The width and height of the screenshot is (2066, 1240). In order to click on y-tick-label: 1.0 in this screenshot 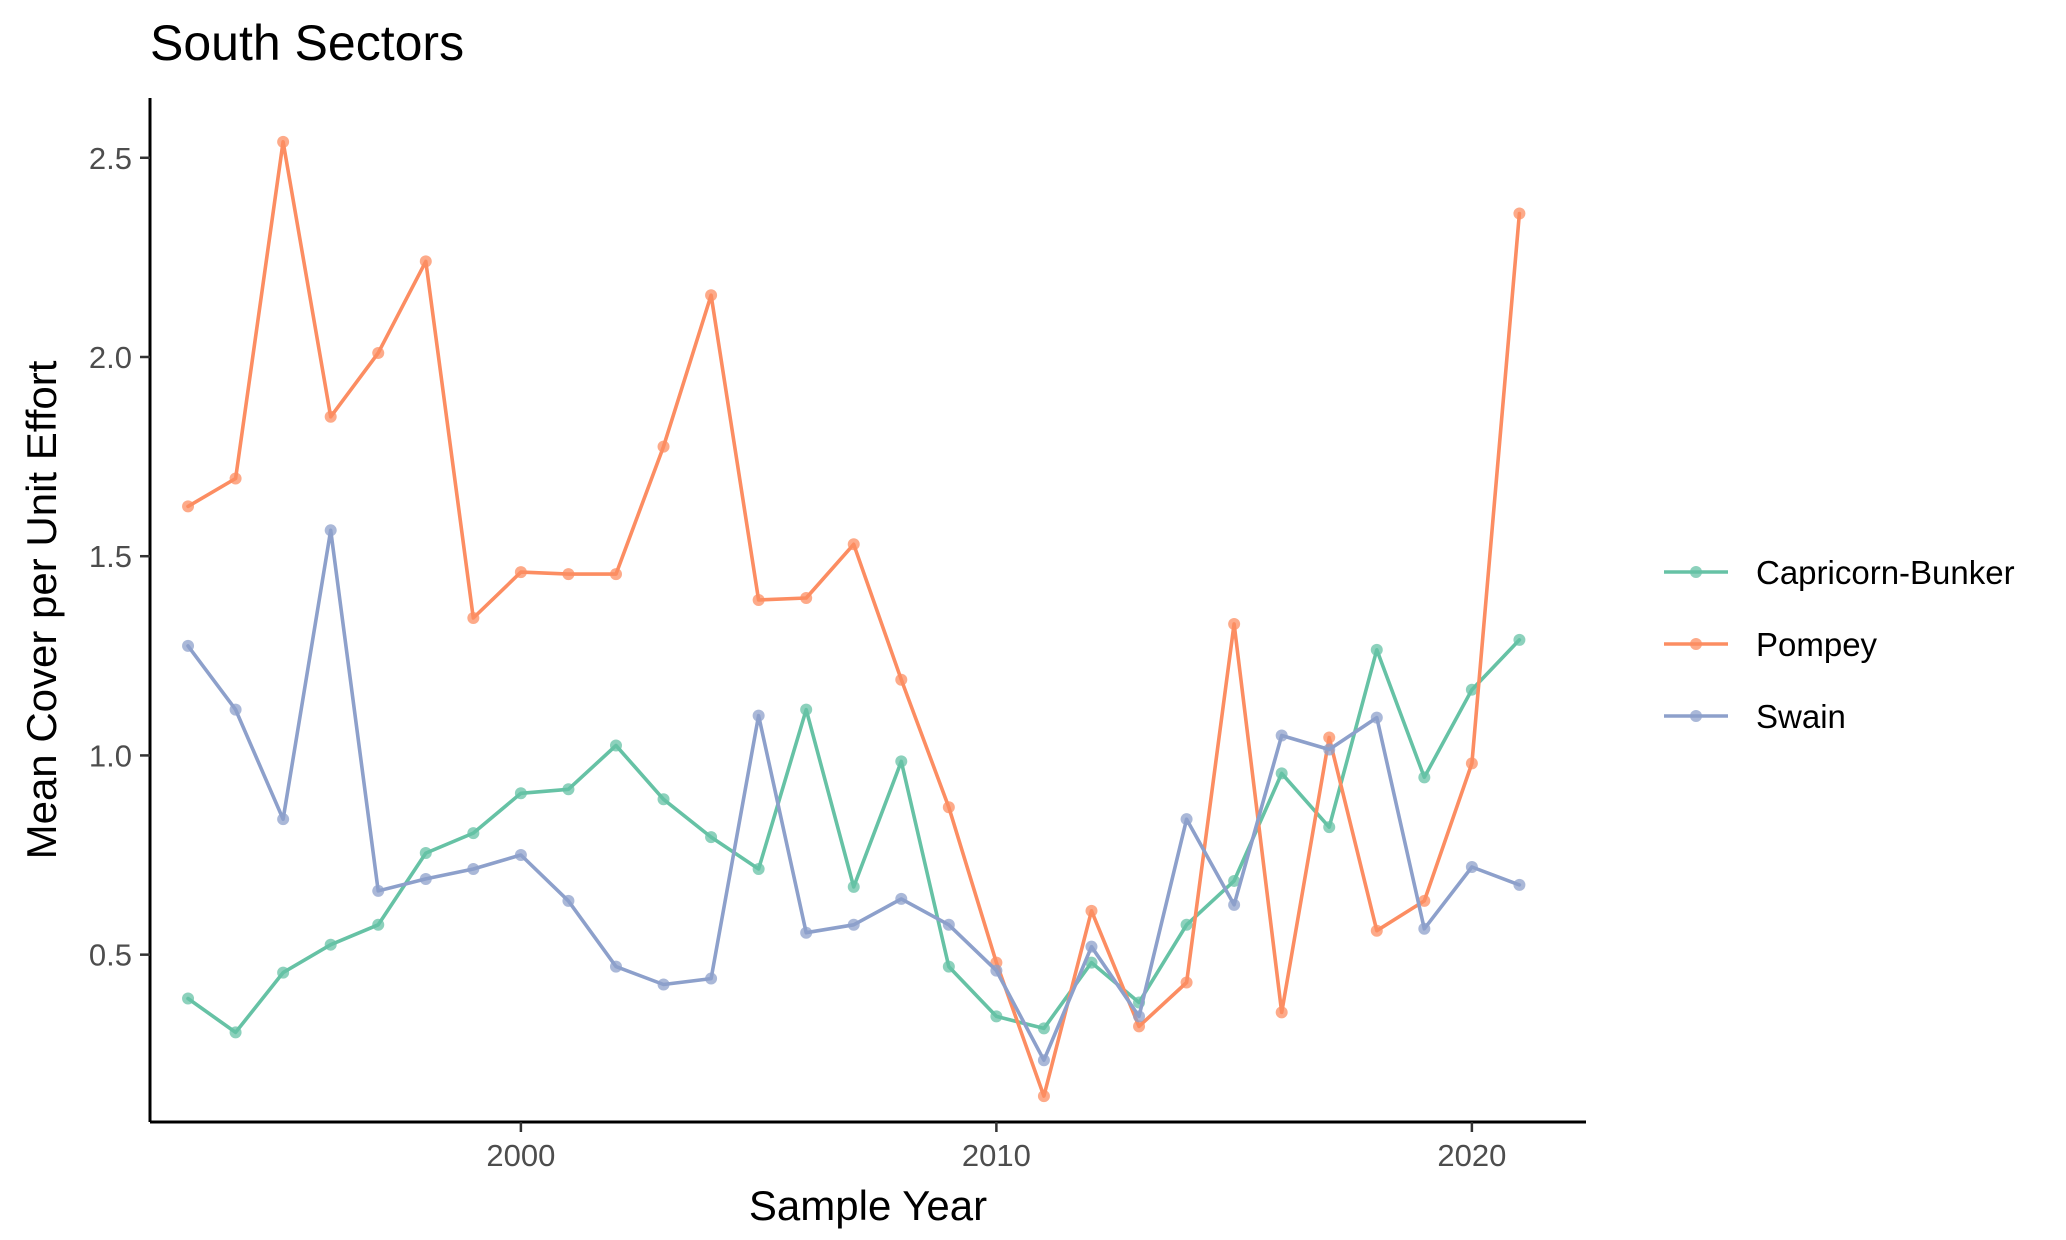, I will do `click(110, 755)`.